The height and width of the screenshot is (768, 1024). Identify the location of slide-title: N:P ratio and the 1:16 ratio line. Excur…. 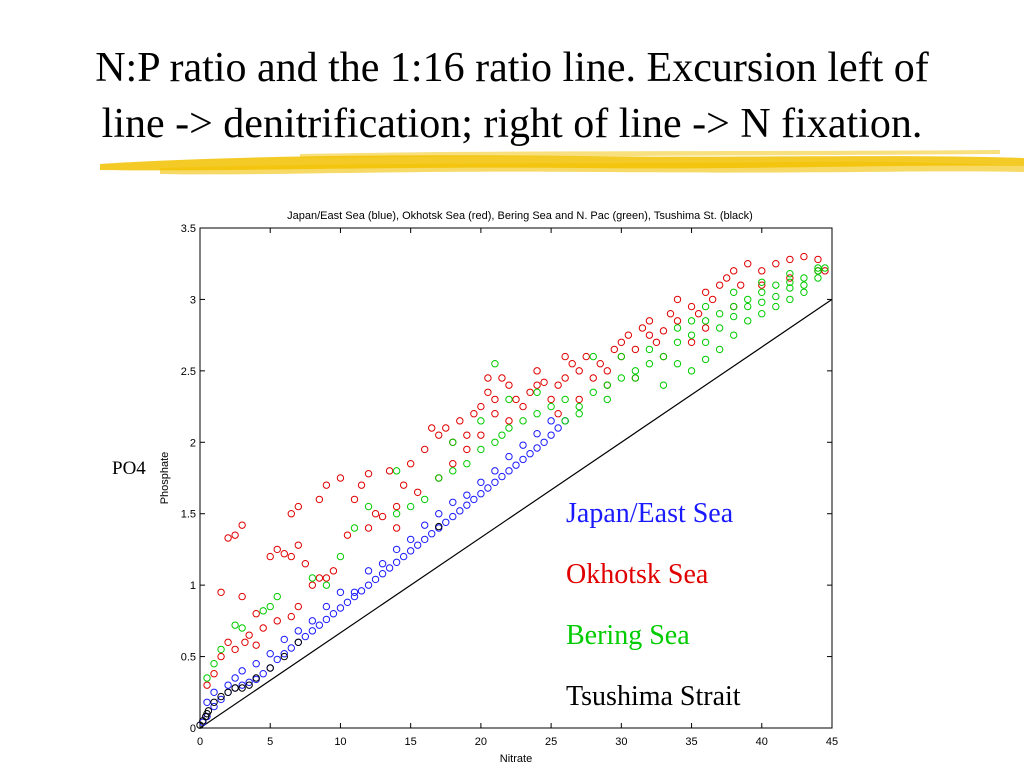
(512, 96).